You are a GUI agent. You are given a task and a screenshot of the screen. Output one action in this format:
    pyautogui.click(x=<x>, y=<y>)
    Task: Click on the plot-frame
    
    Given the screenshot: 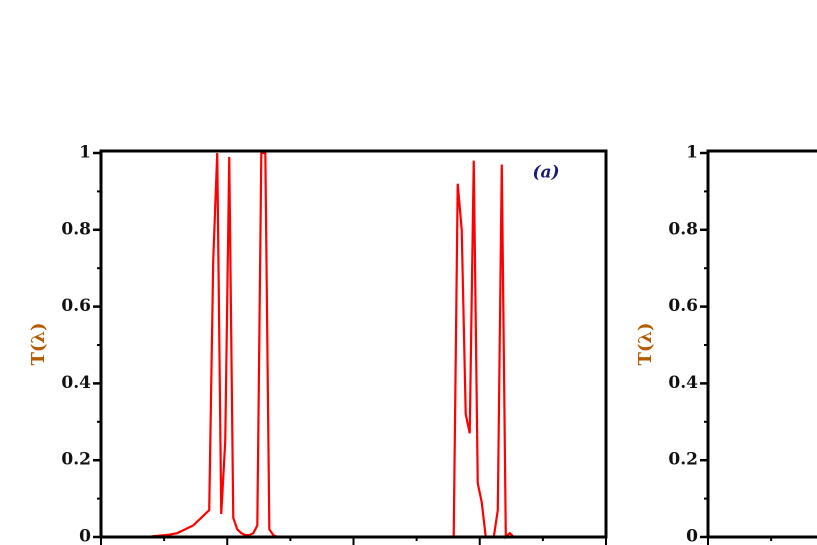 What is the action you would take?
    pyautogui.click(x=761, y=344)
    